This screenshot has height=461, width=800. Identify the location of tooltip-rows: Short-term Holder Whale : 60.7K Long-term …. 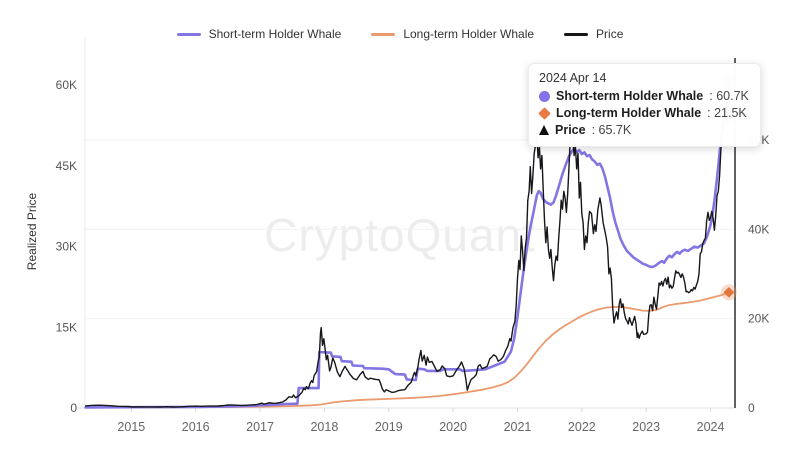
(643, 113).